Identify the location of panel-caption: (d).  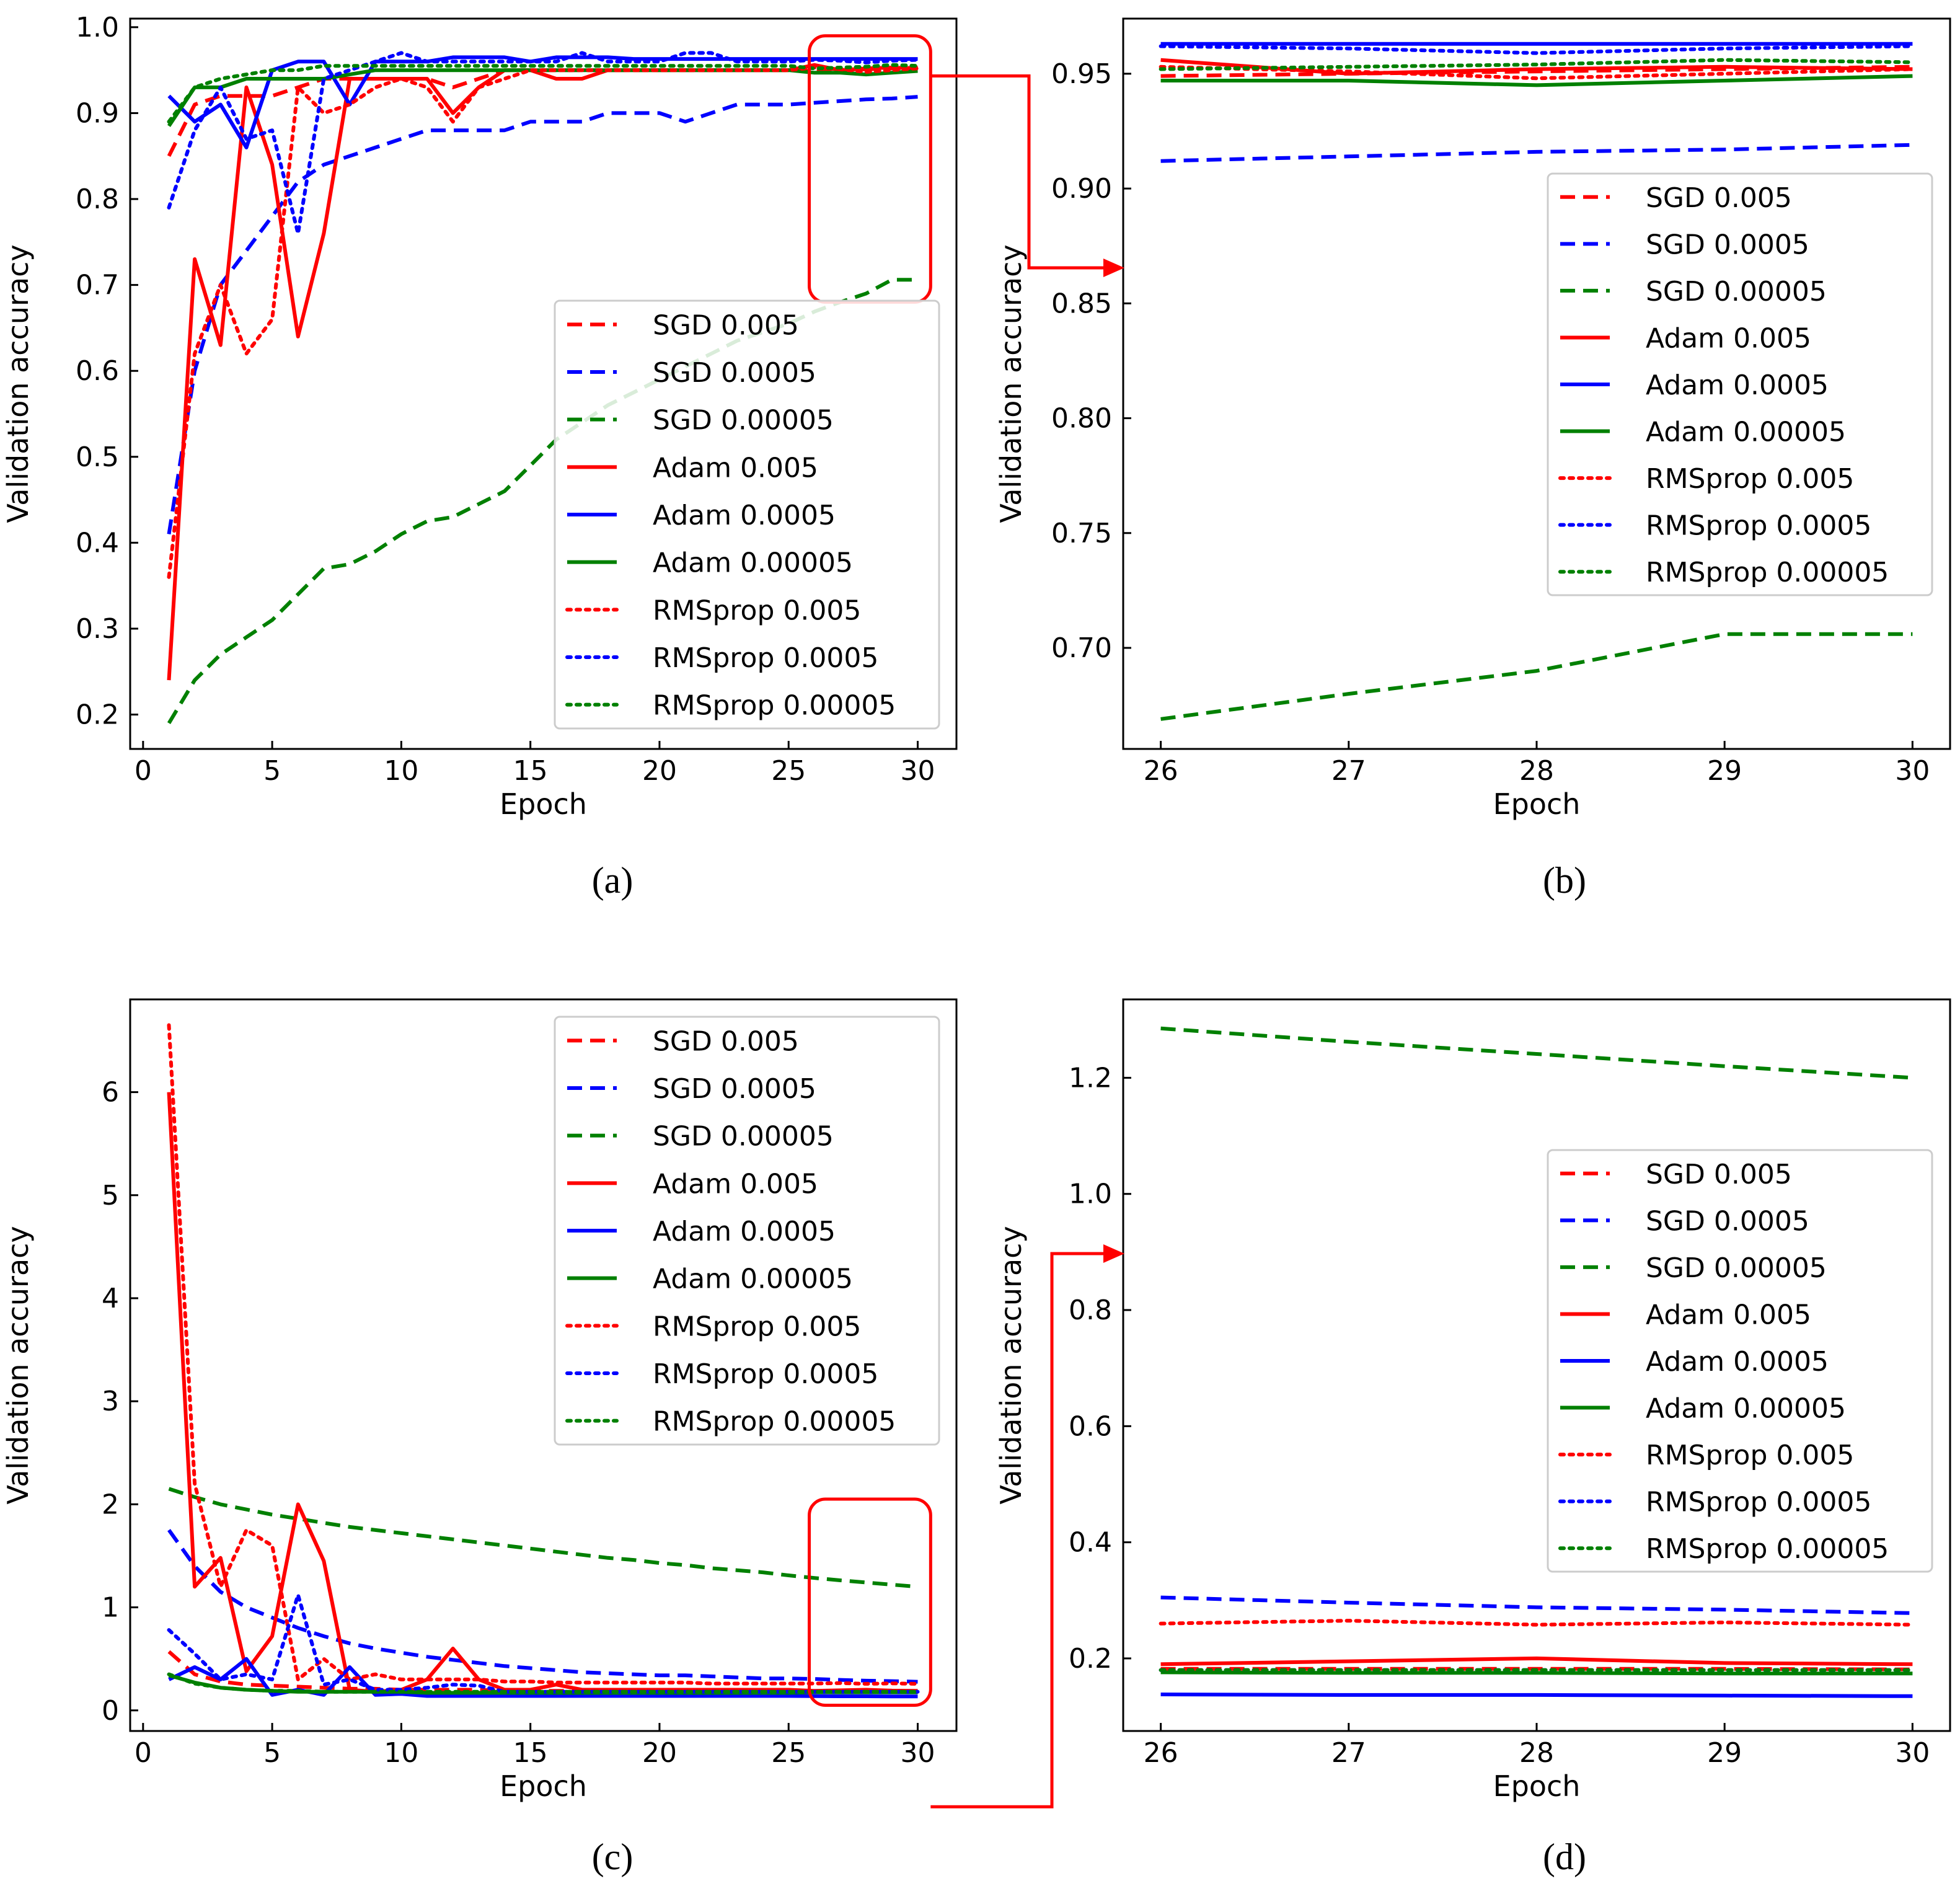
(1564, 1856).